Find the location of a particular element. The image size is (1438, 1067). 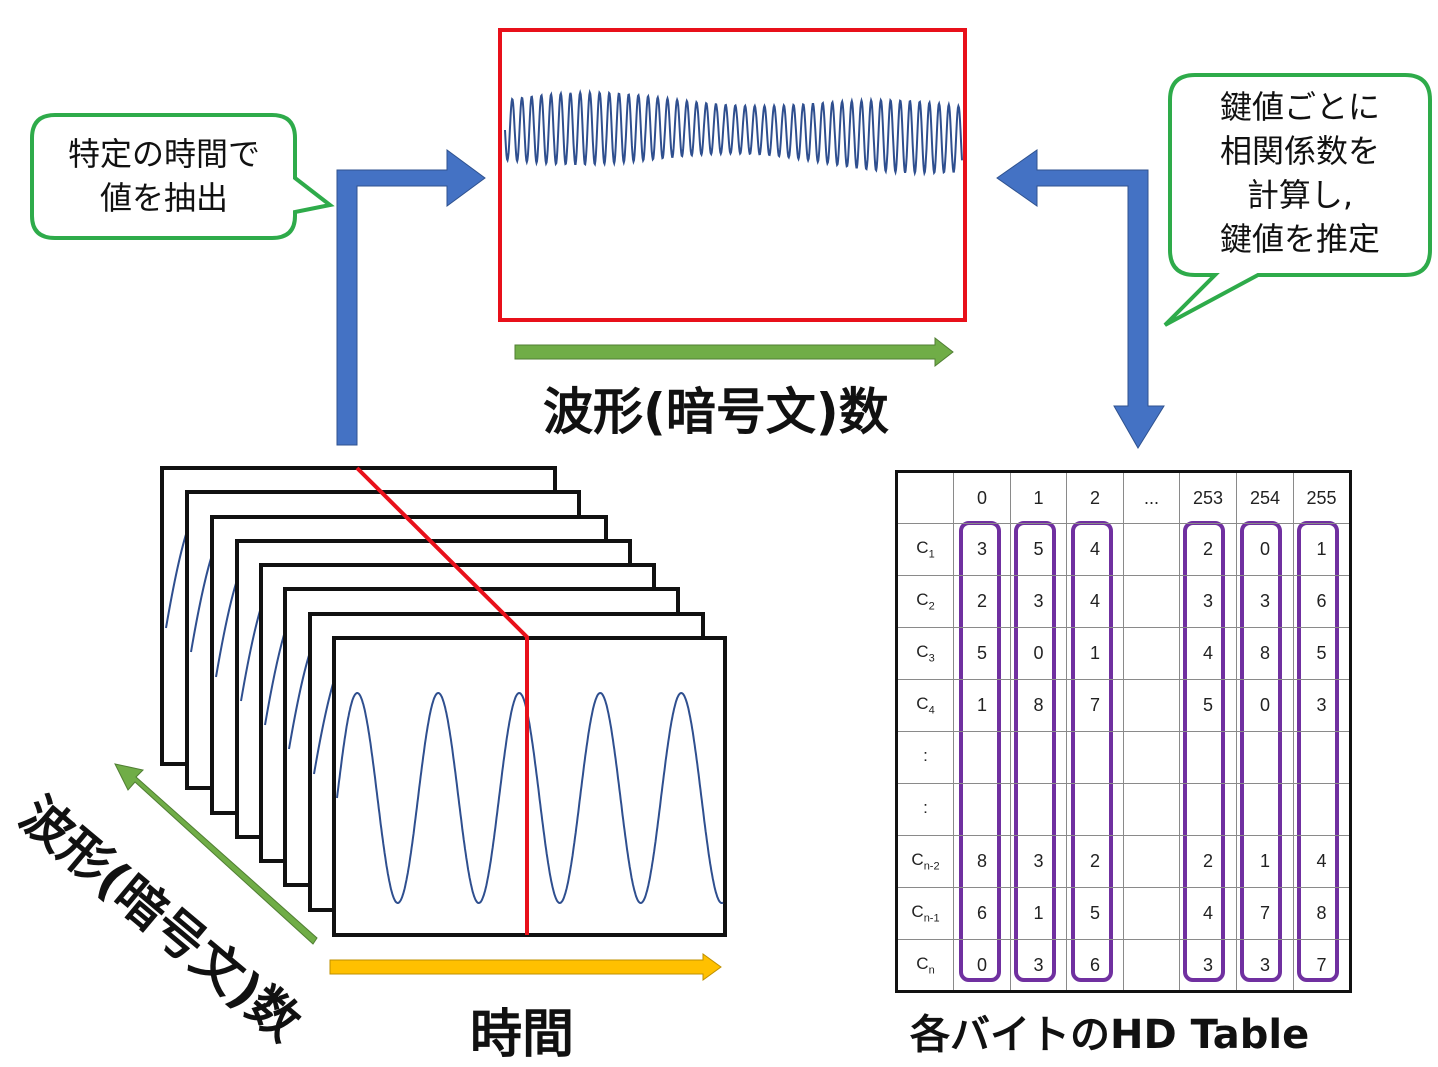

key-header: 254 is located at coordinates (1265, 497).